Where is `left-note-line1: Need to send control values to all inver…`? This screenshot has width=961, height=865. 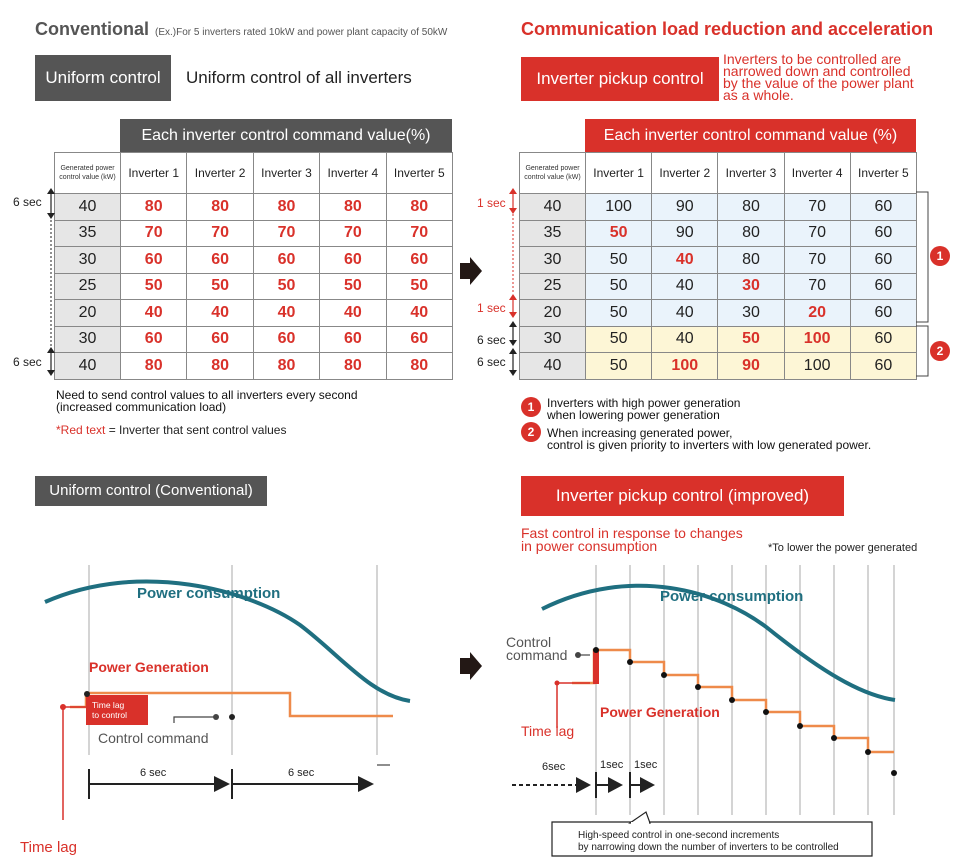 left-note-line1: Need to send control values to all inver… is located at coordinates (207, 395).